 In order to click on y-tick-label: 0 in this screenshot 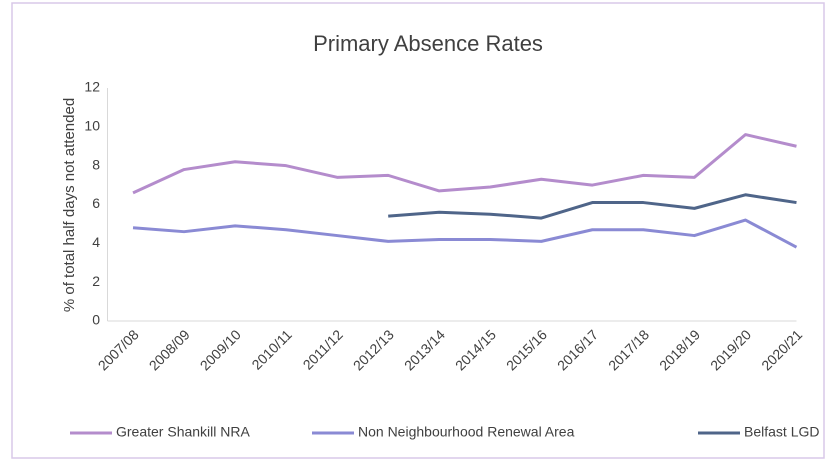, I will do `click(96, 320)`.